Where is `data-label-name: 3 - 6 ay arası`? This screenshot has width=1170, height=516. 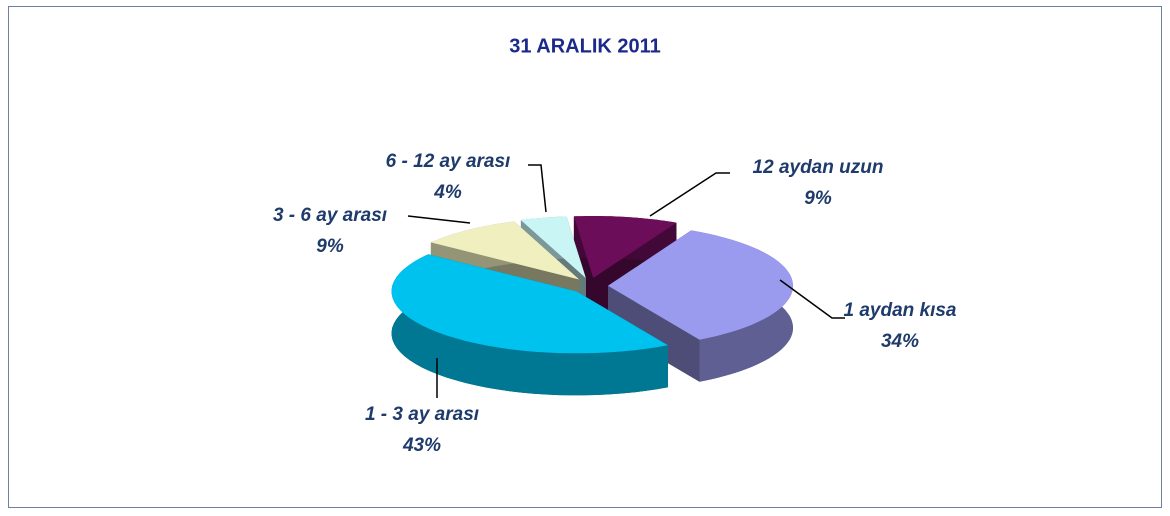 data-label-name: 3 - 6 ay arası is located at coordinates (330, 215).